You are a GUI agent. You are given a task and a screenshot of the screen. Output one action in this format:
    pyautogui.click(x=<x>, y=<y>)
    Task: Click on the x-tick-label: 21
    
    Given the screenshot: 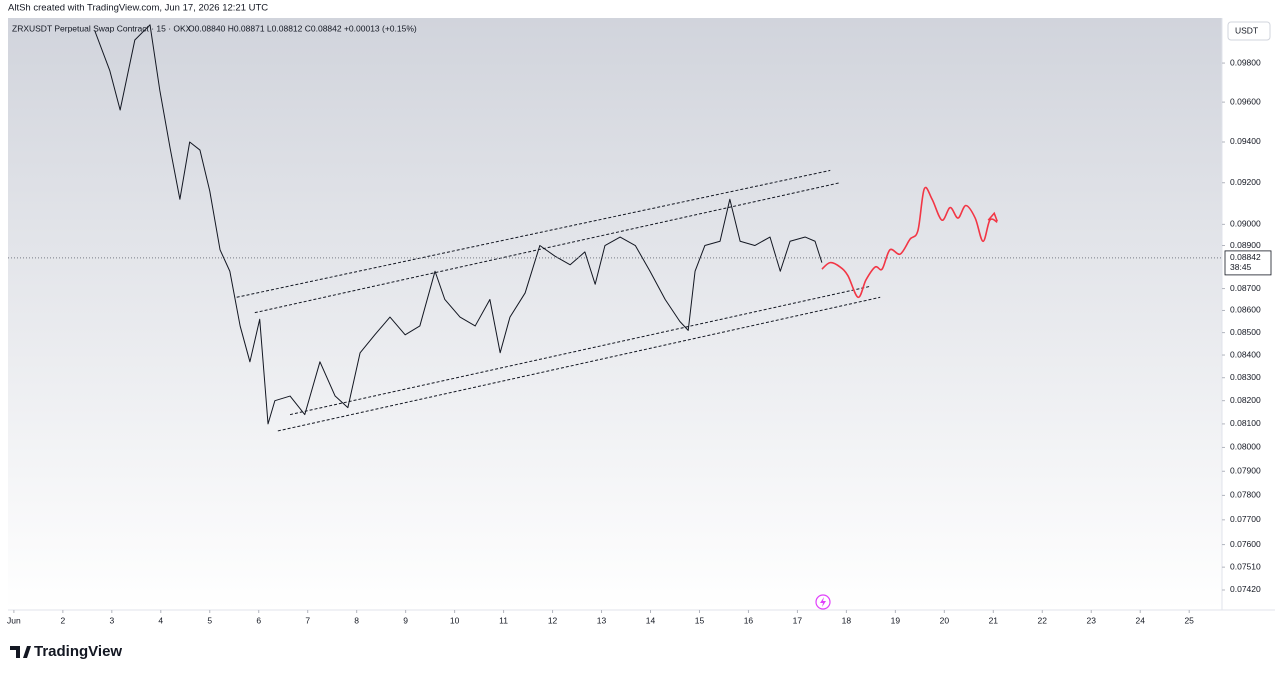 What is the action you would take?
    pyautogui.click(x=994, y=620)
    